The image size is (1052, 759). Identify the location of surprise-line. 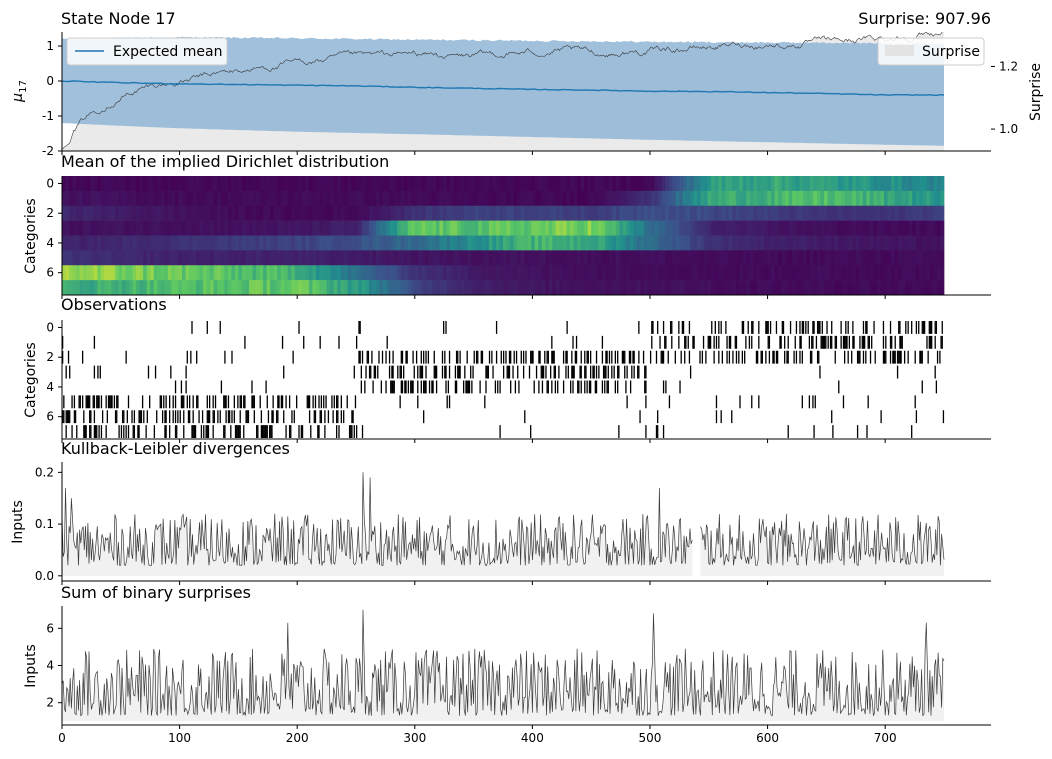
(502, 91).